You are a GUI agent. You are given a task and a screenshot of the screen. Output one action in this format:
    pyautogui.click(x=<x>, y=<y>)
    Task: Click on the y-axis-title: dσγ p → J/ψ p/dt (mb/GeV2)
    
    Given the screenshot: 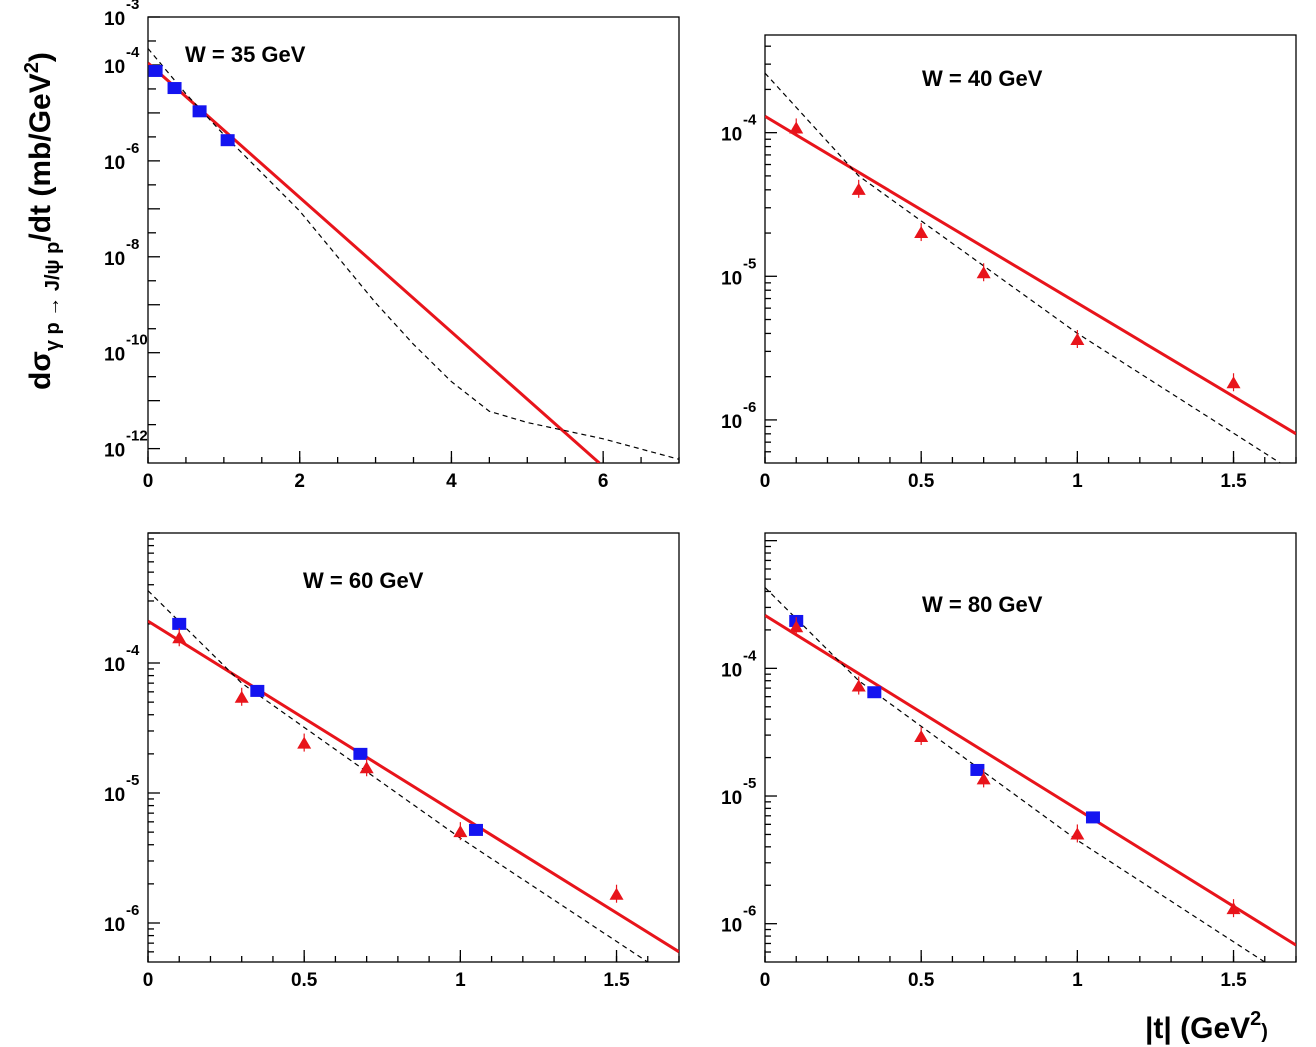 What is the action you would take?
    pyautogui.click(x=42, y=221)
    